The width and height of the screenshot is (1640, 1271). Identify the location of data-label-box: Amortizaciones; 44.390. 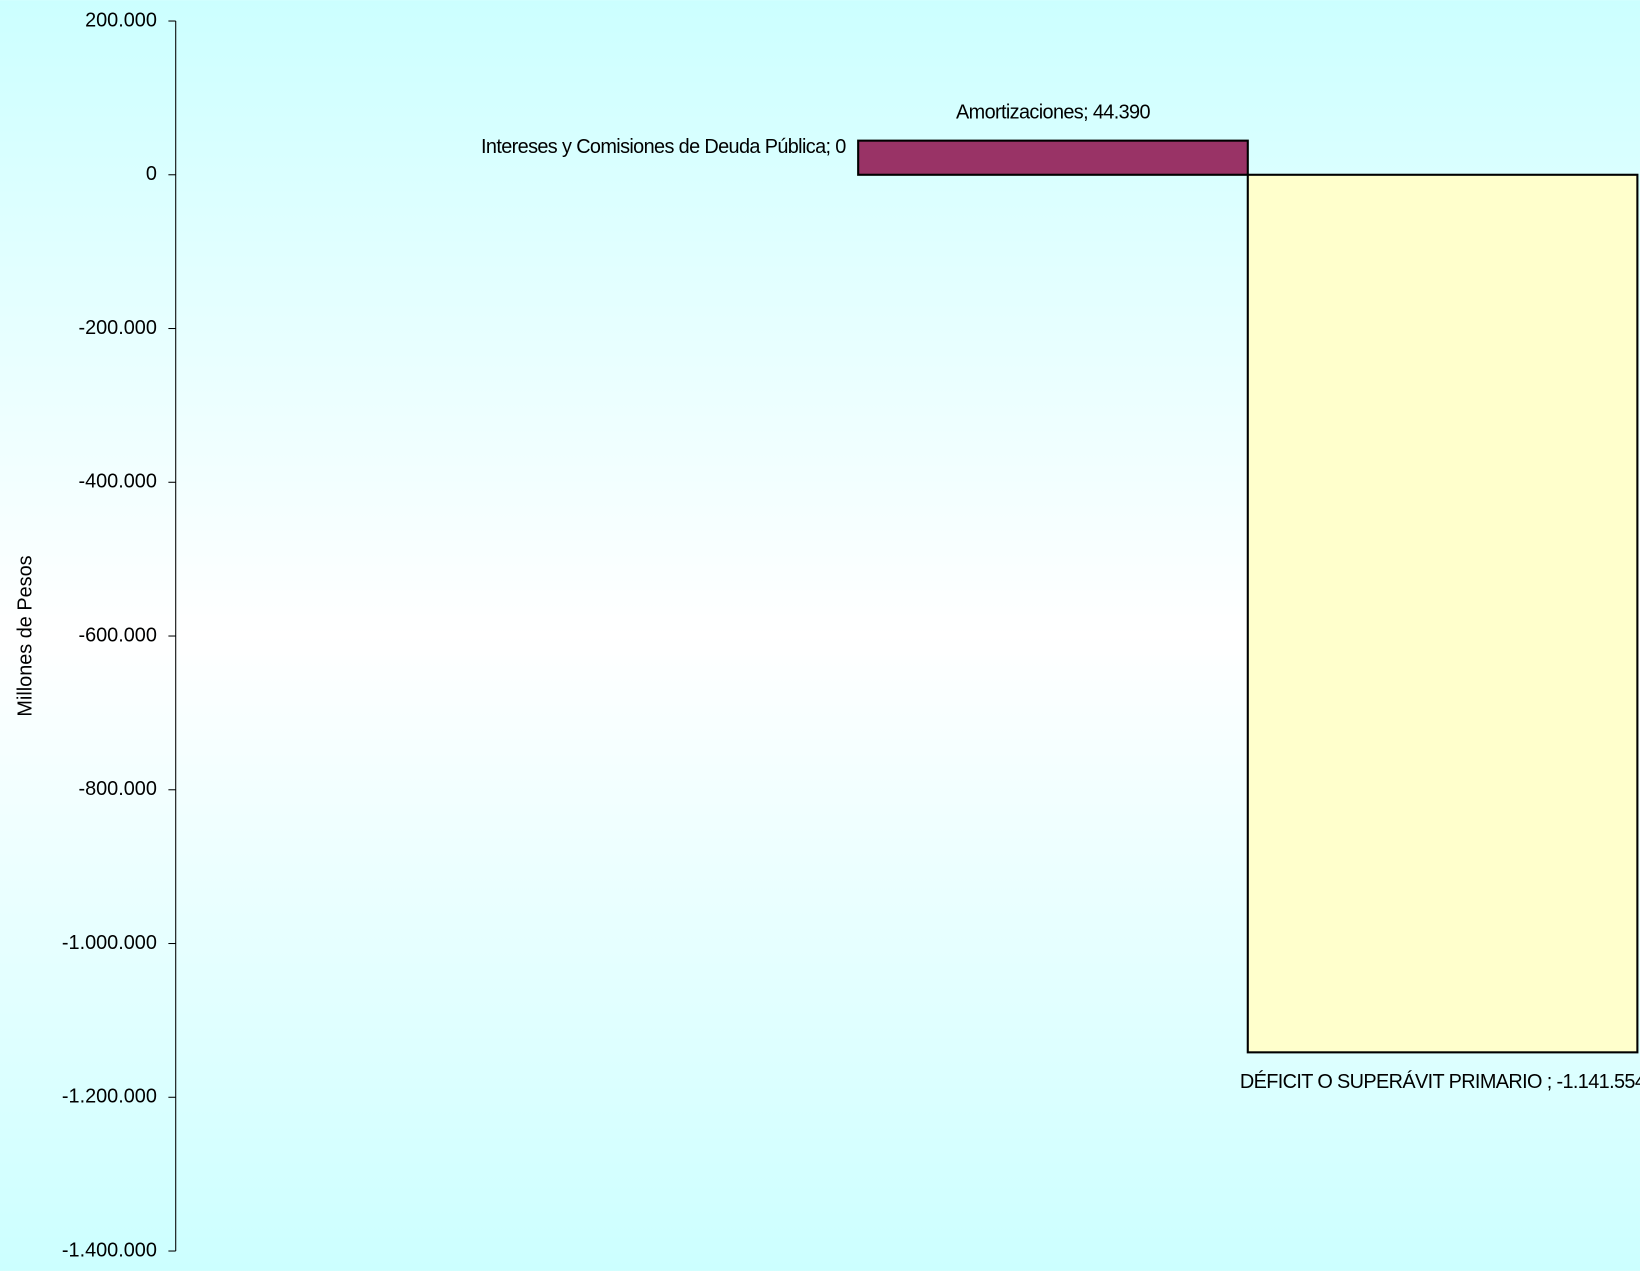
(1053, 112).